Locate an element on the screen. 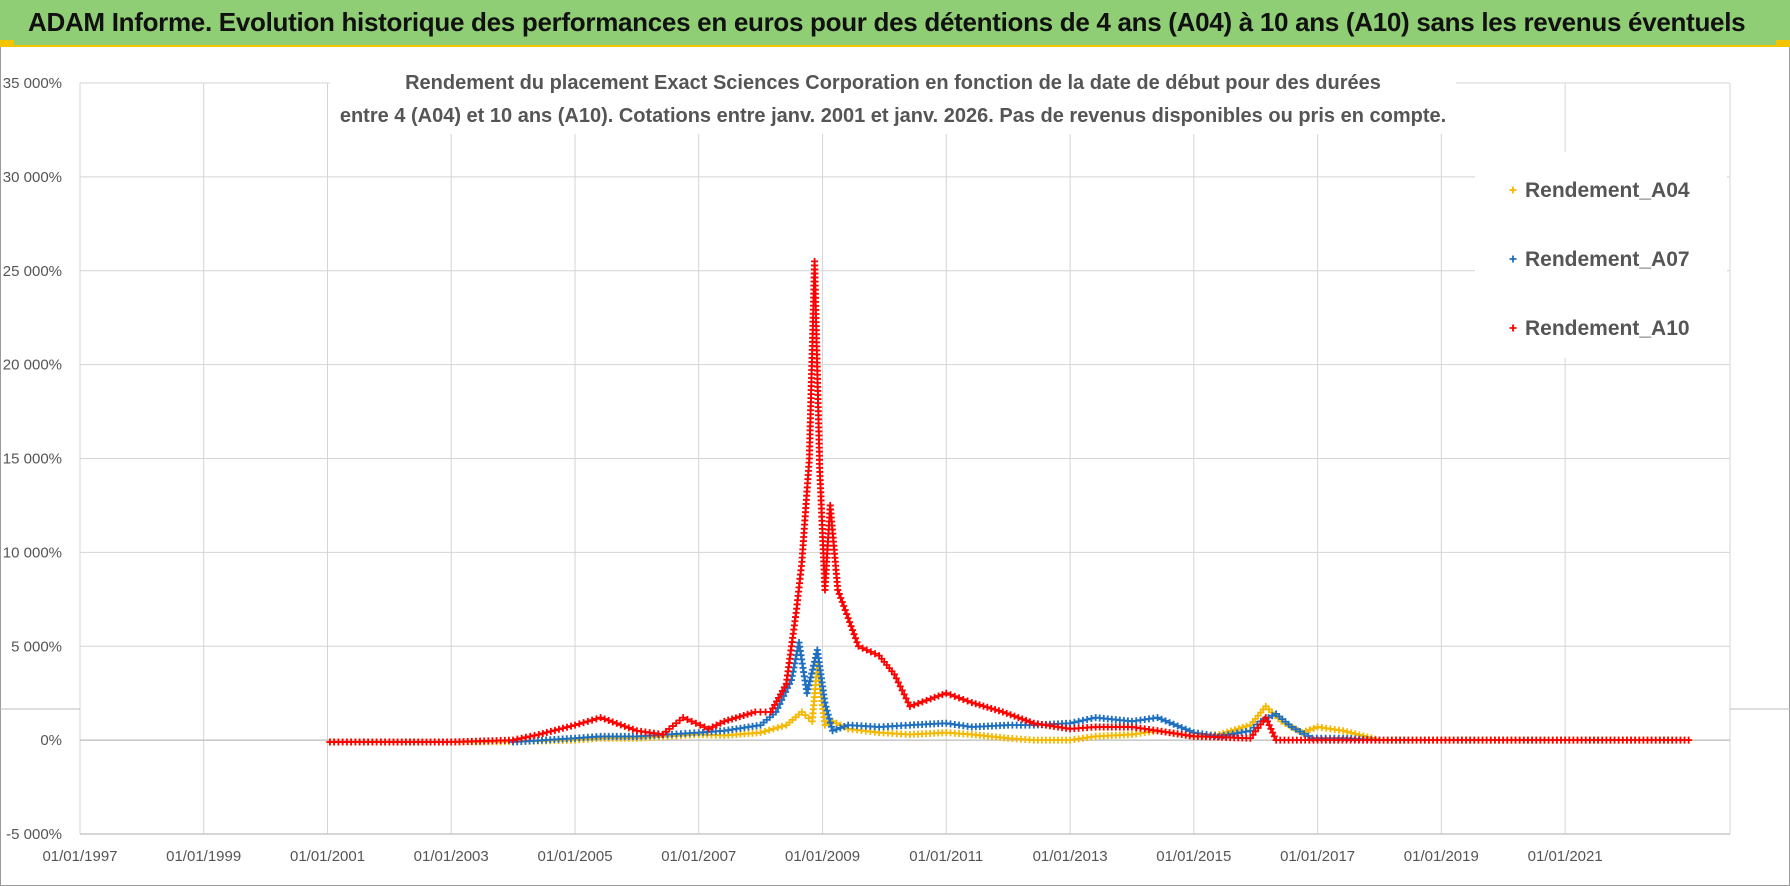  legend-label: Rendement_A10 is located at coordinates (1607, 328).